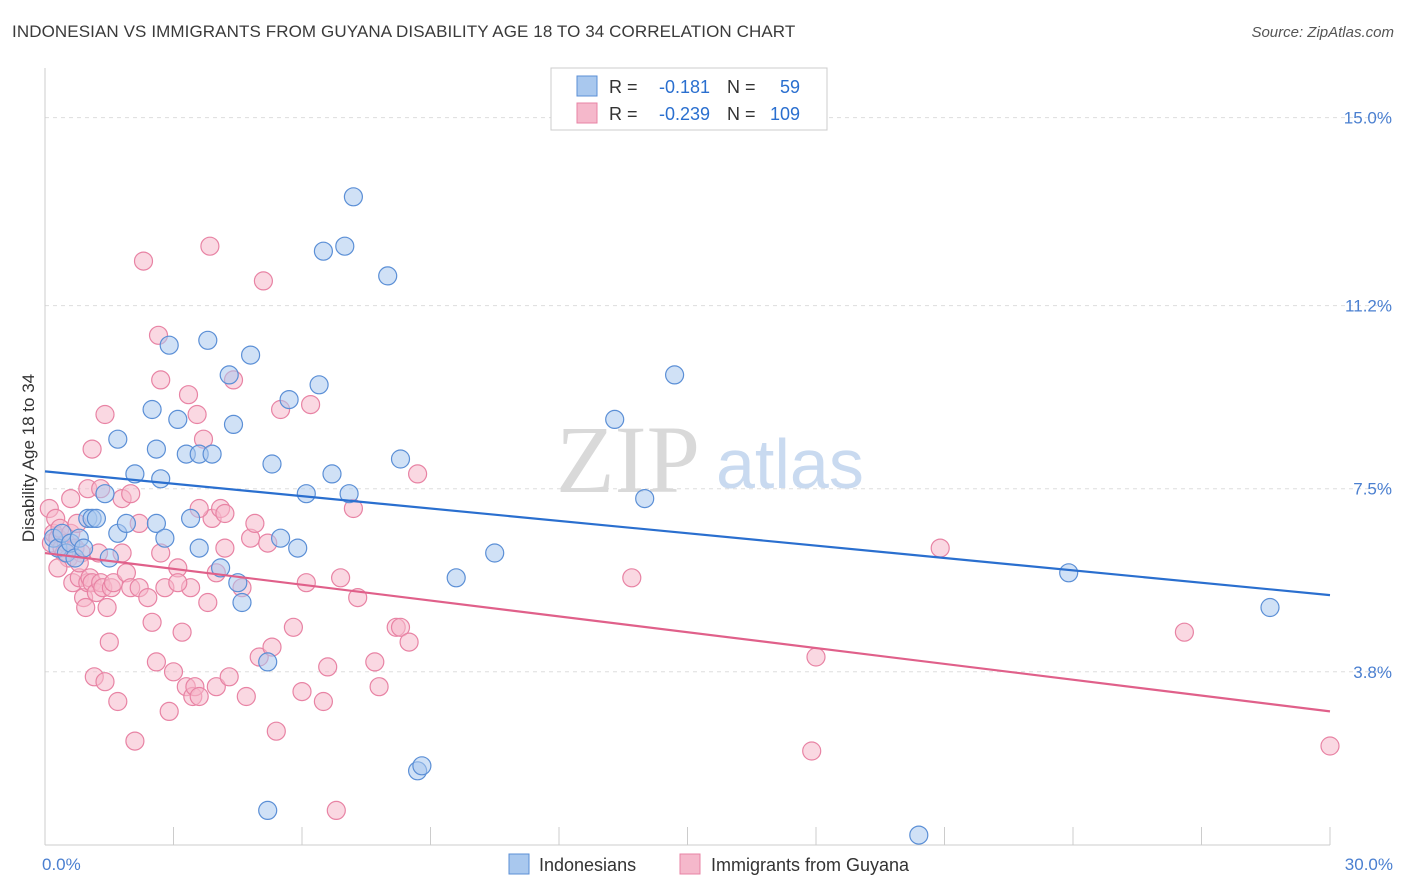 The height and width of the screenshot is (892, 1406). Describe the element at coordinates (810, 865) in the screenshot. I see `legend-label-guyana: Immigrants from Guyana` at that location.